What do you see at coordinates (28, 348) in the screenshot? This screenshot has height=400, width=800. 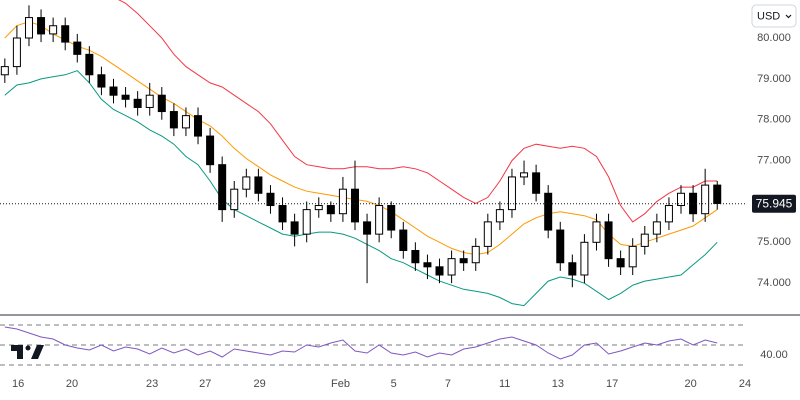 I see `logo-dot` at bounding box center [28, 348].